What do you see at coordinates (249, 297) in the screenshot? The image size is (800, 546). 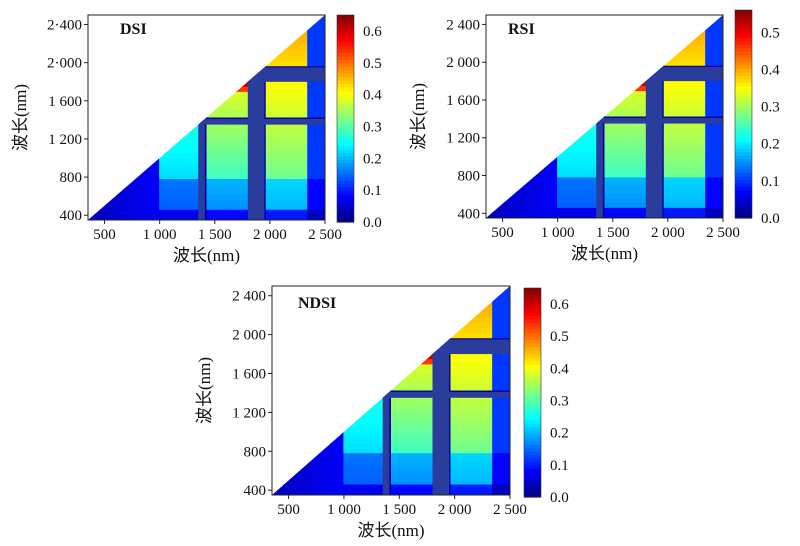 I see `y-tick-label: 2 400` at bounding box center [249, 297].